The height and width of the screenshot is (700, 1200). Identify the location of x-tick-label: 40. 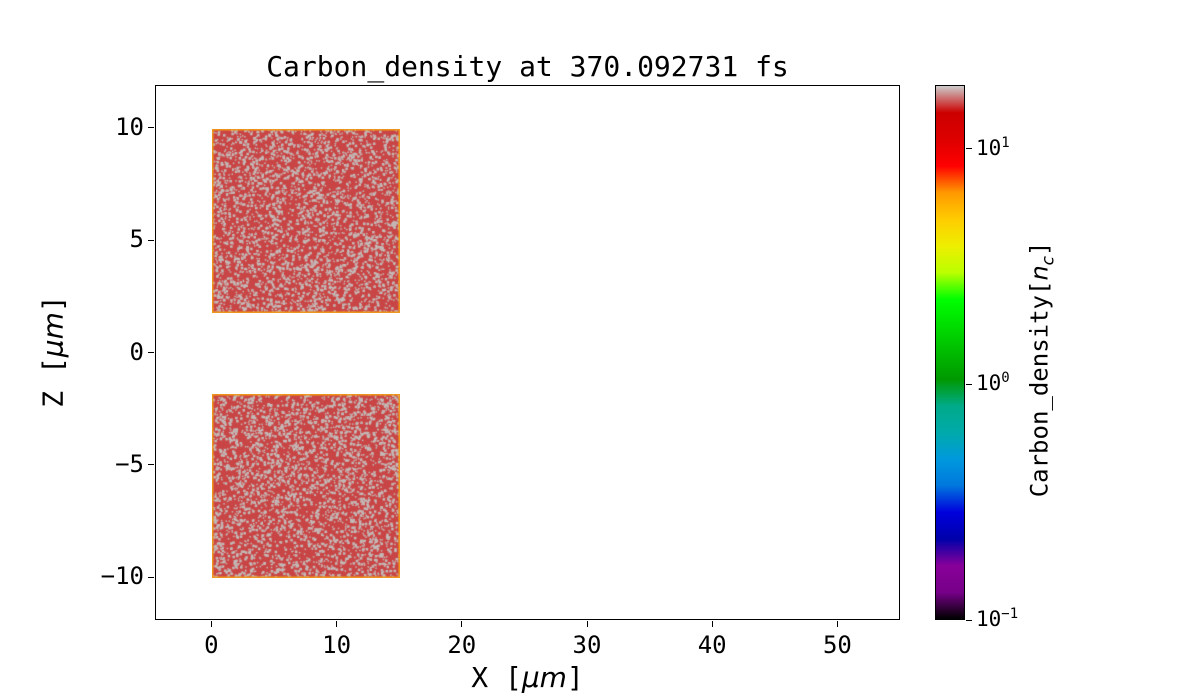
(712, 645).